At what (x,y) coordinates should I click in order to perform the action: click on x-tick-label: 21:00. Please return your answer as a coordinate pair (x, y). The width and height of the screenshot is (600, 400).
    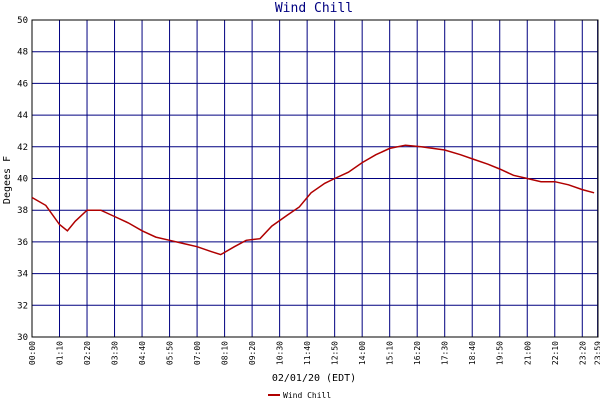
    Looking at the image, I should click on (527, 353).